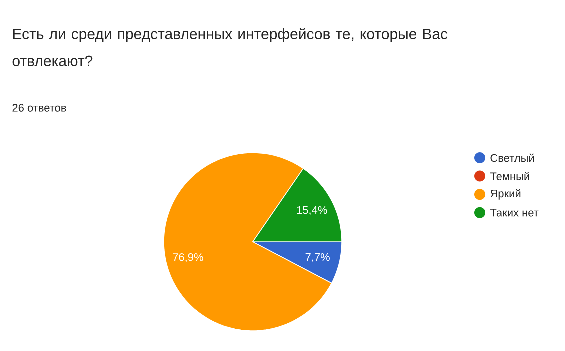 Image resolution: width=565 pixels, height=351 pixels. Describe the element at coordinates (188, 258) in the screenshot. I see `data-label: 76,9%` at that location.